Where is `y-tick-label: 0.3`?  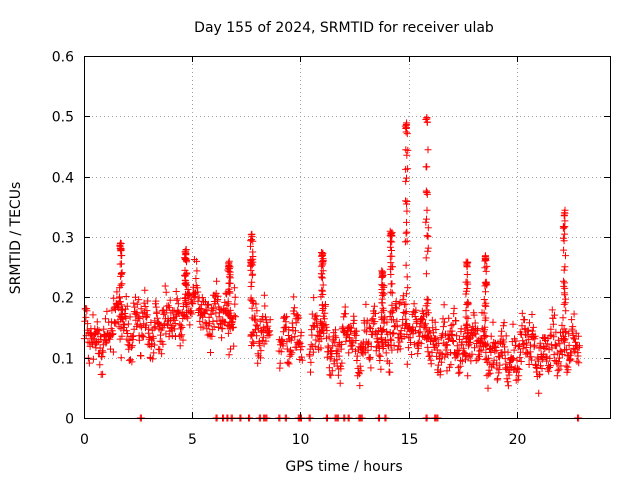
y-tick-label: 0.3 is located at coordinates (63, 239).